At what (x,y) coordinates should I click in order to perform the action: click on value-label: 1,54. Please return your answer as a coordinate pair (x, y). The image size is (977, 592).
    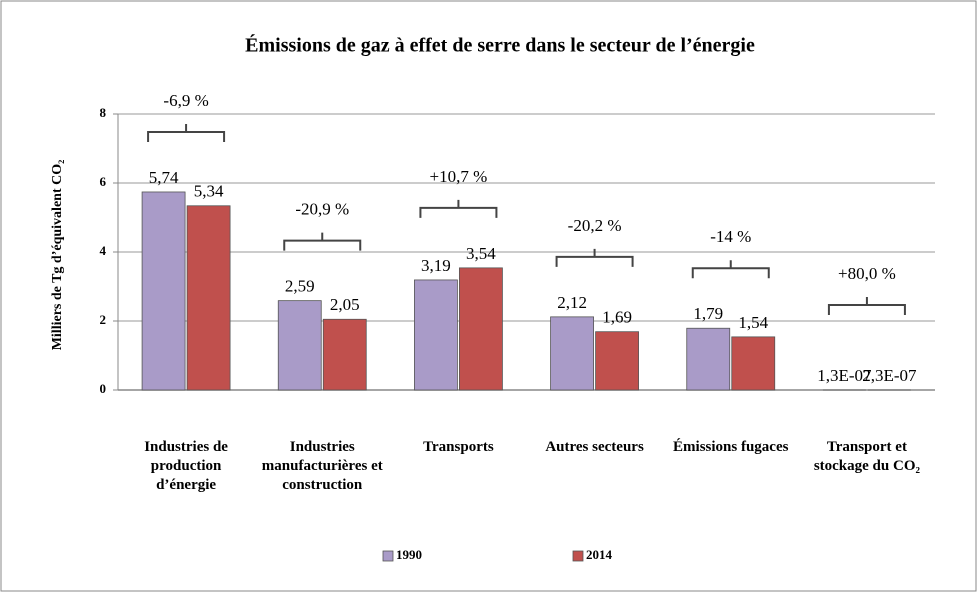
    Looking at the image, I should click on (753, 322).